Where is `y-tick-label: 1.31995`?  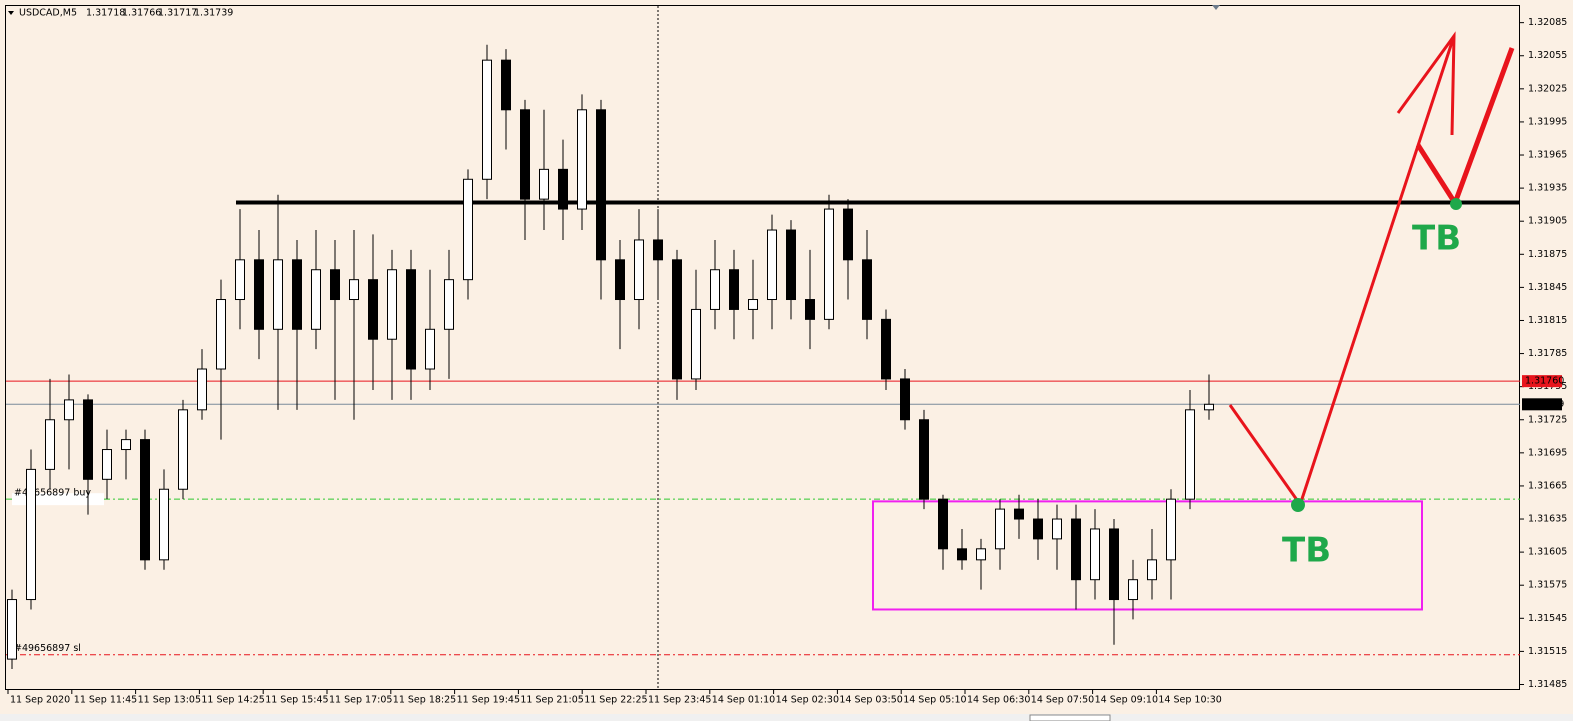 y-tick-label: 1.31995 is located at coordinates (1547, 121).